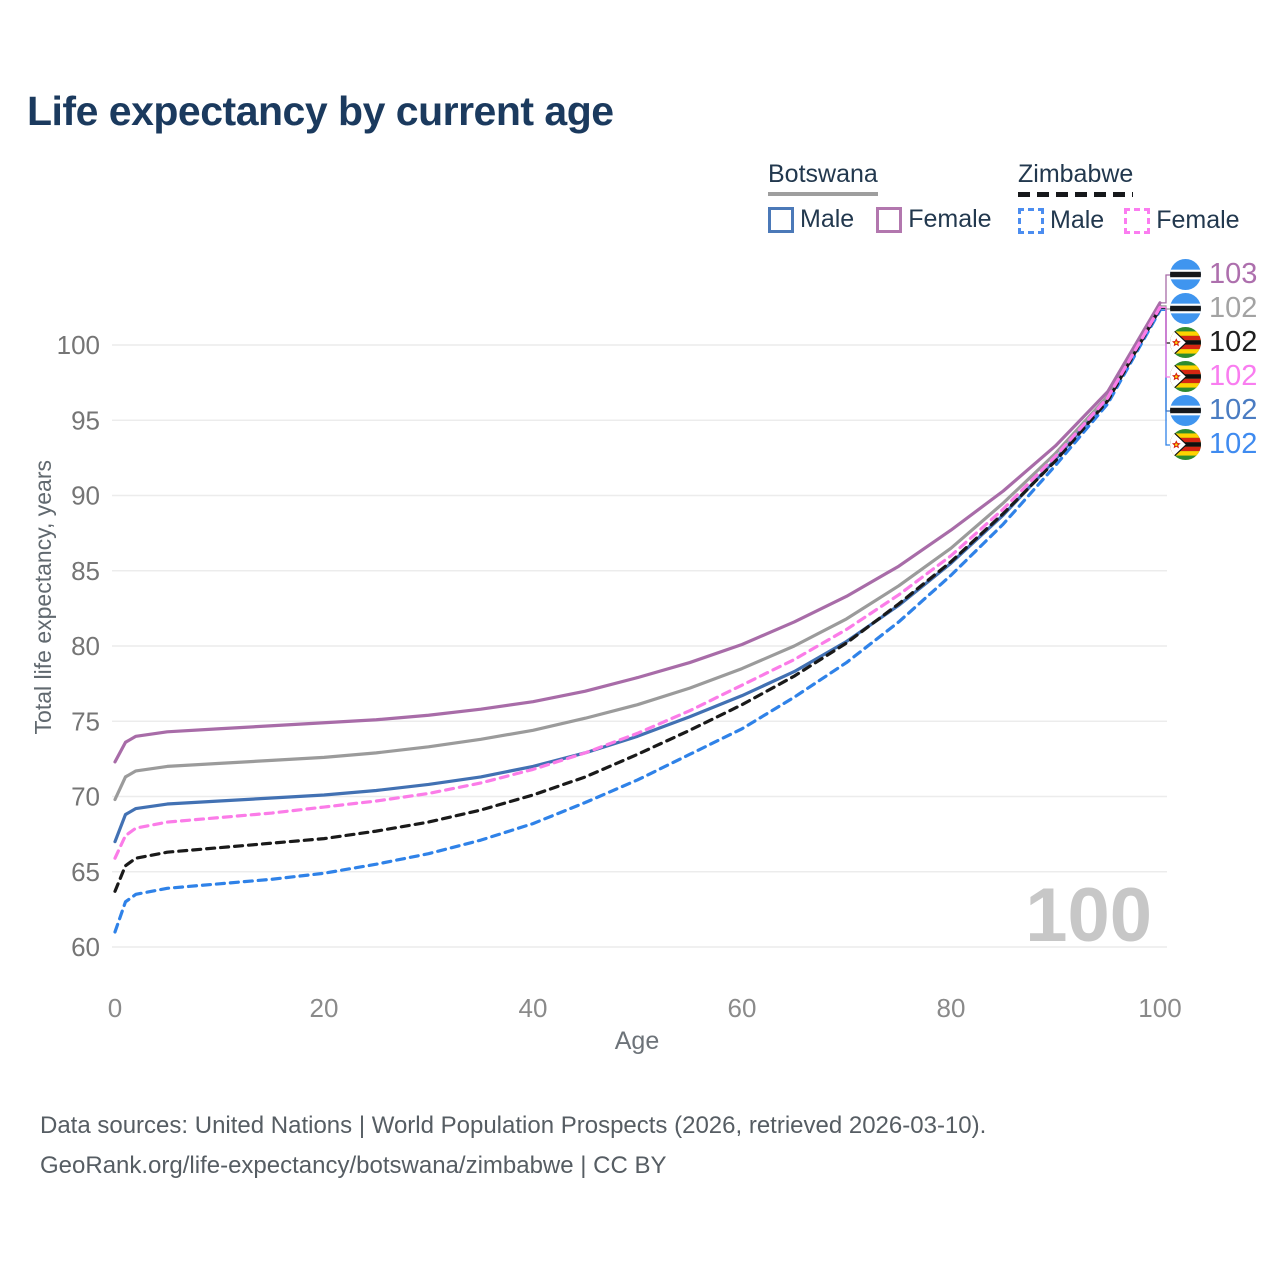 The height and width of the screenshot is (1280, 1280). I want to click on legend-country-botswana: Botswana, so click(823, 178).